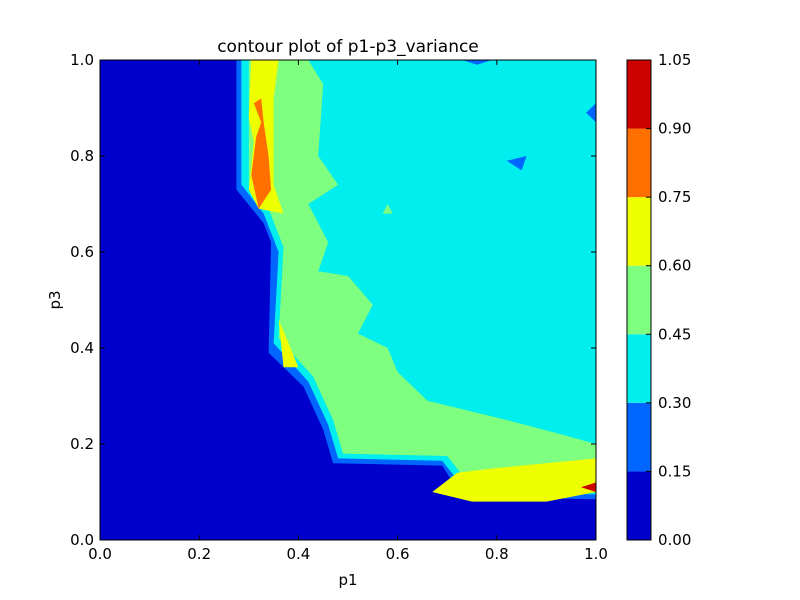 The width and height of the screenshot is (800, 600). What do you see at coordinates (347, 580) in the screenshot?
I see `x-axis-label: p1` at bounding box center [347, 580].